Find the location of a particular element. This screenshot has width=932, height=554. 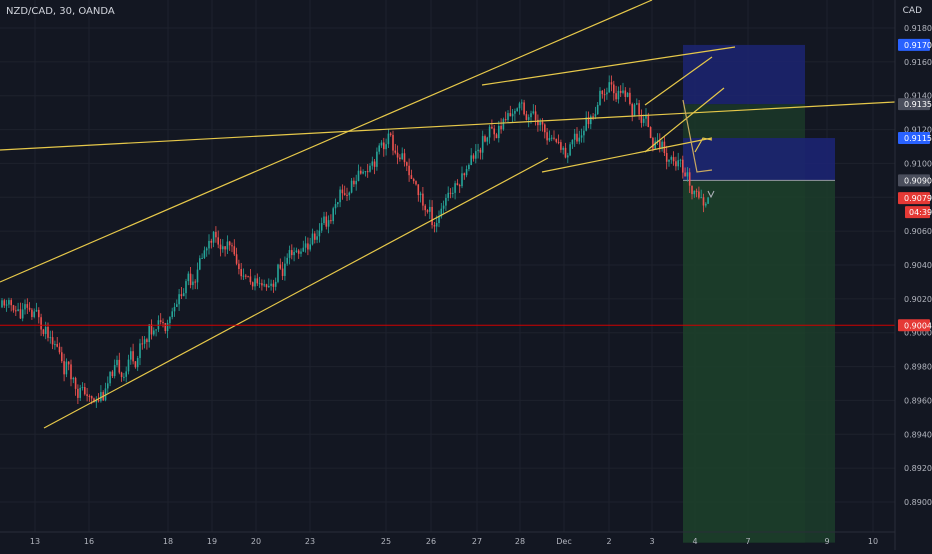

retest-path is located at coordinates (703, 145).